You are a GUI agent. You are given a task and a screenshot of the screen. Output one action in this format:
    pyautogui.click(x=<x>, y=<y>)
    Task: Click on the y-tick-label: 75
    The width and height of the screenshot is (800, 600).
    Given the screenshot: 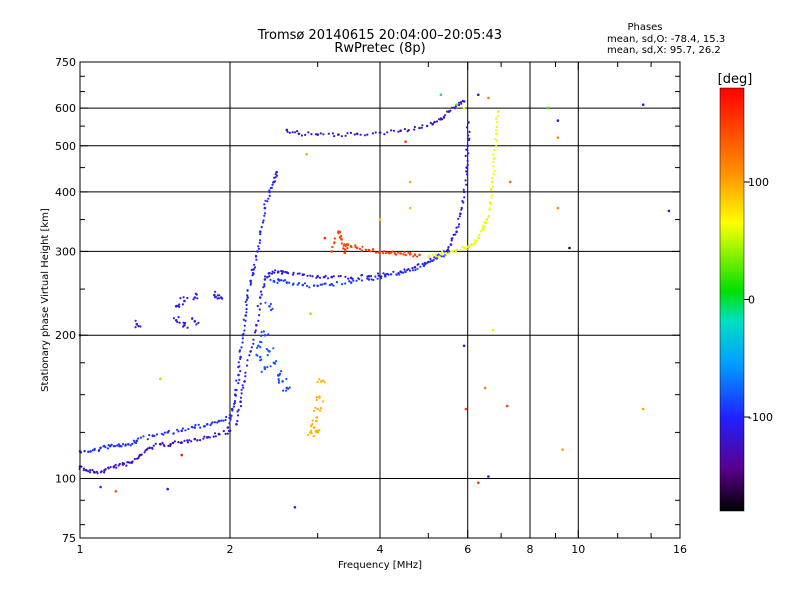 What is the action you would take?
    pyautogui.click(x=69, y=538)
    